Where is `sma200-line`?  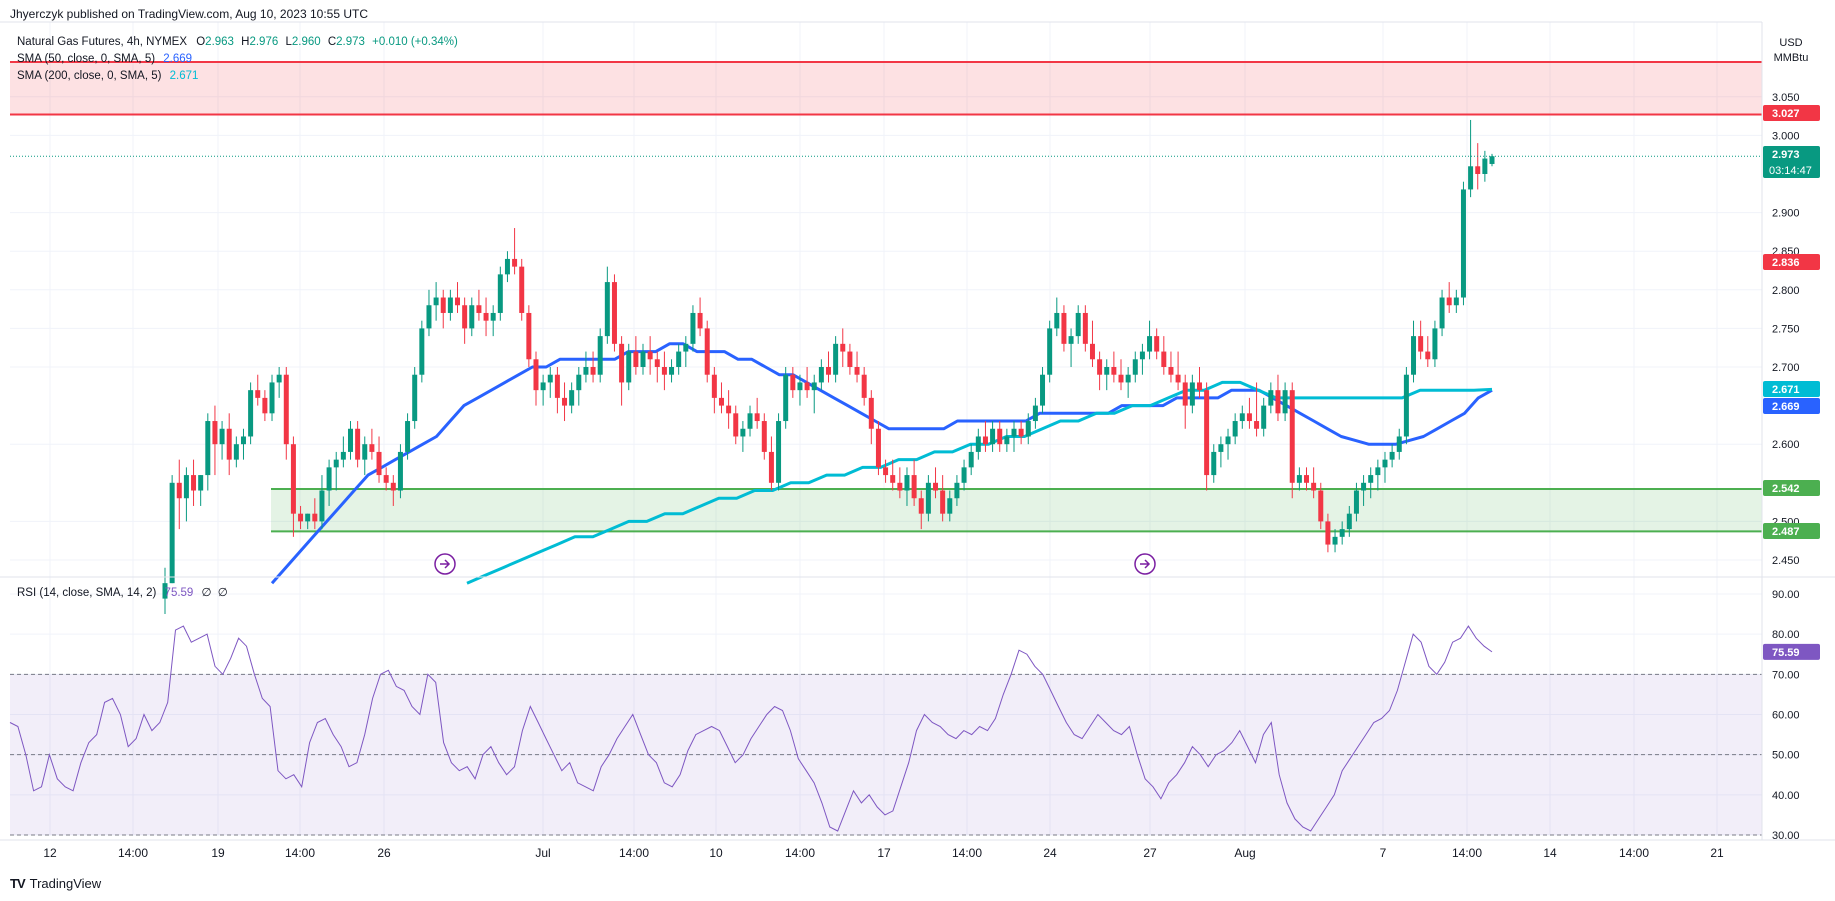
sma200-line is located at coordinates (979, 482).